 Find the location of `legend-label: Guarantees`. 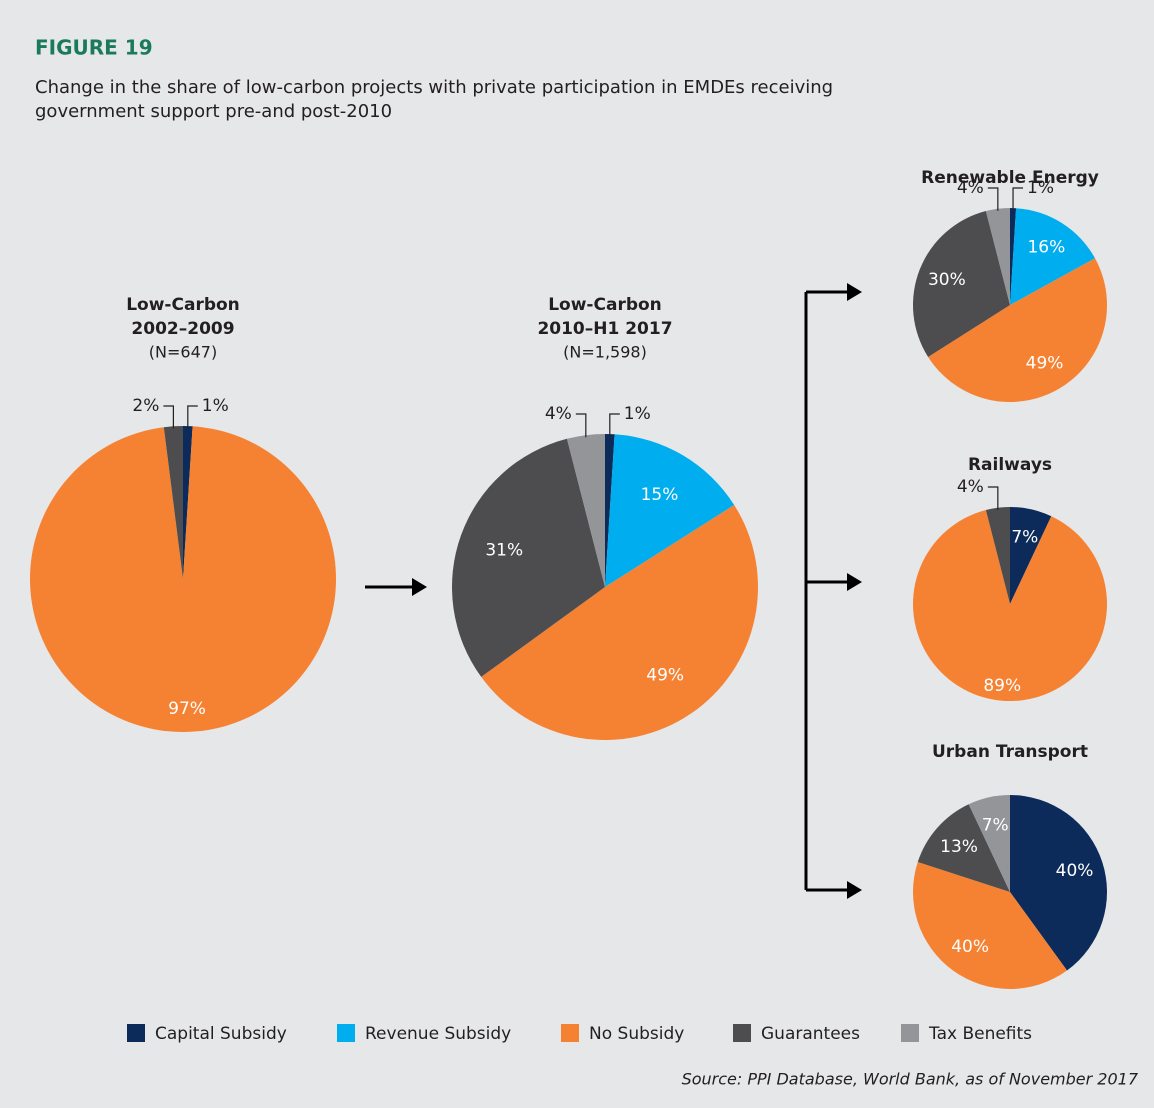

legend-label: Guarantees is located at coordinates (810, 1034).